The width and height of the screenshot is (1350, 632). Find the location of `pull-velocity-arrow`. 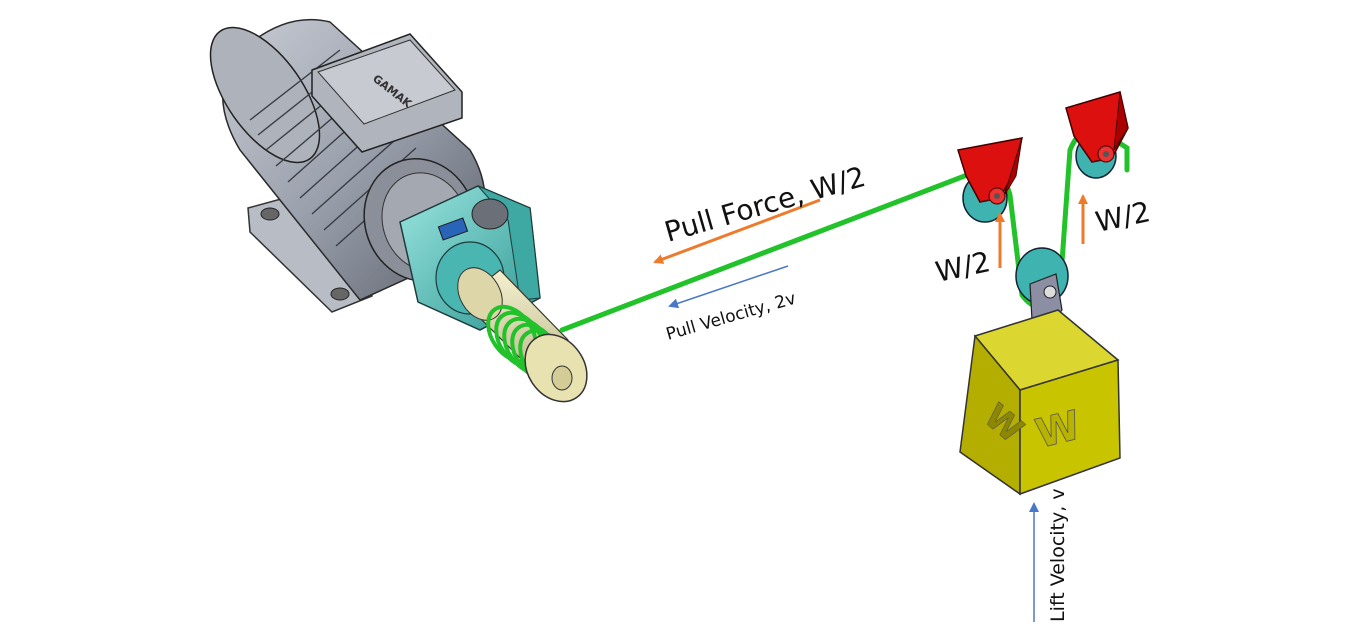

pull-velocity-arrow is located at coordinates (728, 287).